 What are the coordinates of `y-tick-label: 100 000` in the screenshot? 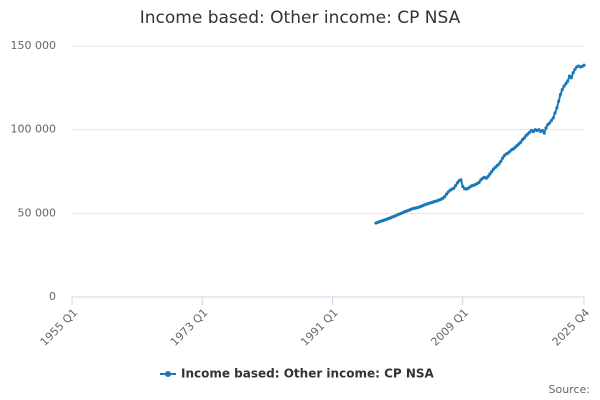 It's located at (34, 129).